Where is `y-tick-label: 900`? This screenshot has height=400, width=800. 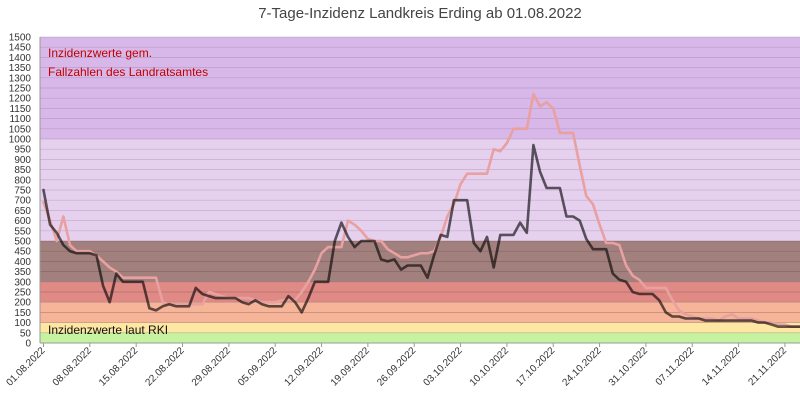
y-tick-label: 900 is located at coordinates (22, 160).